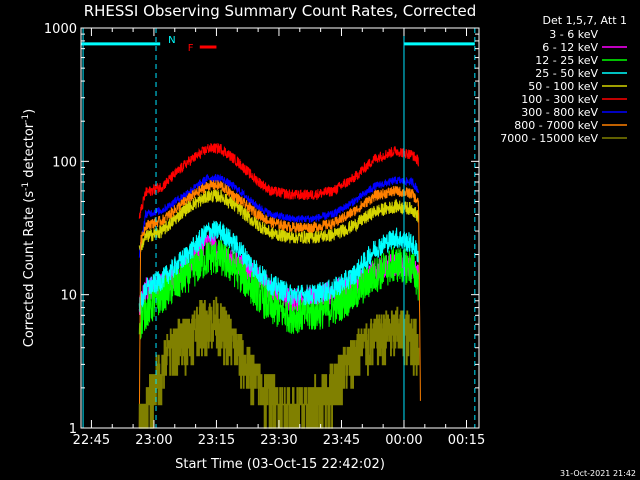 This screenshot has height=480, width=640. I want to click on y-tick-label: 10, so click(68, 296).